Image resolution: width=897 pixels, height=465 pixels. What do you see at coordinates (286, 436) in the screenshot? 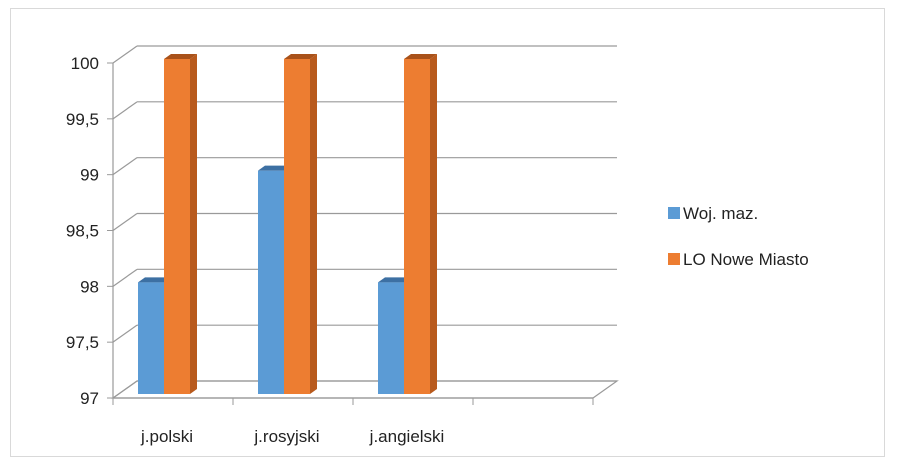
I see `x-tick-label: j.rosyjski` at bounding box center [286, 436].